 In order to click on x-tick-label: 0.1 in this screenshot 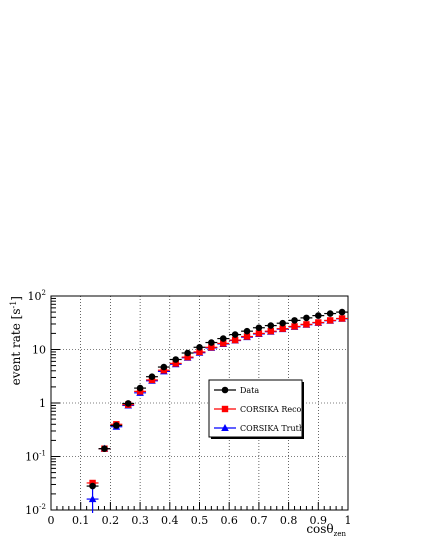, I will do `click(81, 520)`.